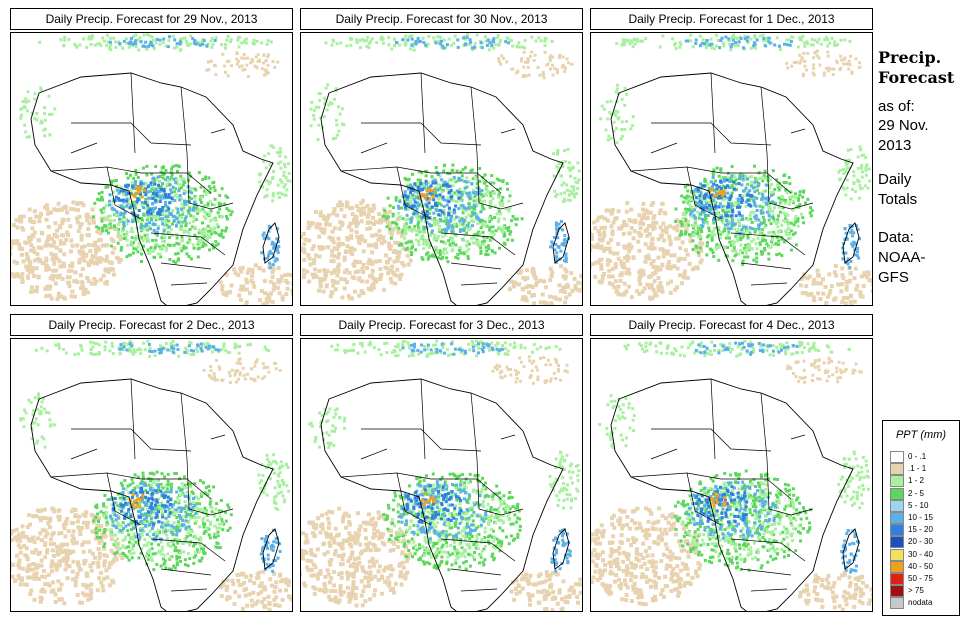  I want to click on as-of-date: 29 Nov. 2013, so click(903, 135).